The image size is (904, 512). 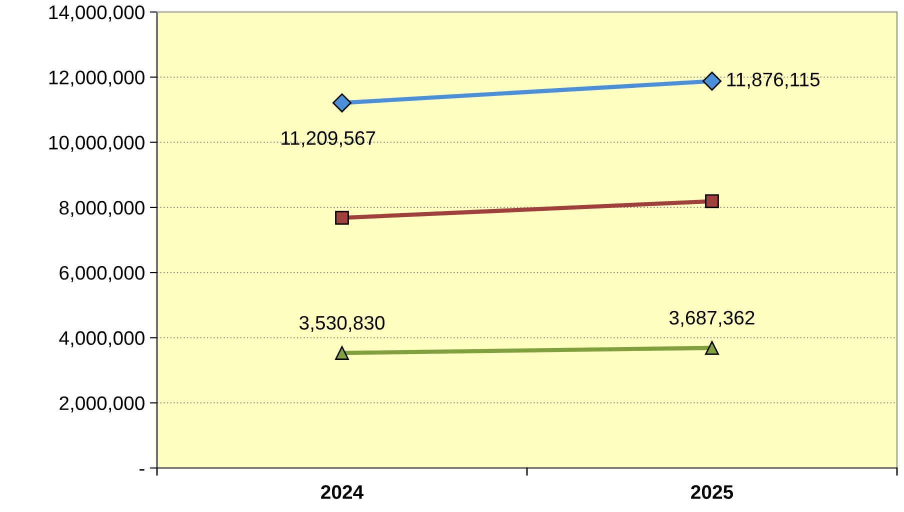 I want to click on y-tick-label: -, so click(x=142, y=470).